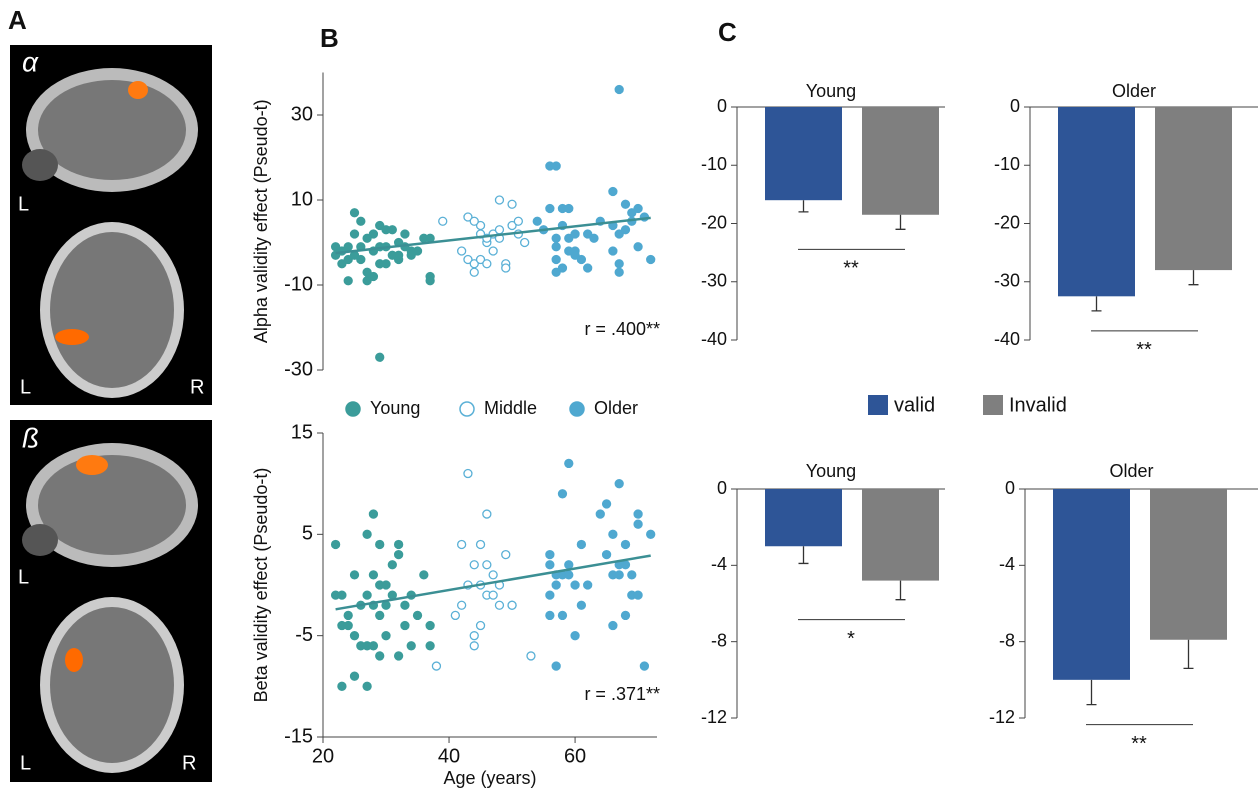  I want to click on x-axis-label: Age (years), so click(489, 778).